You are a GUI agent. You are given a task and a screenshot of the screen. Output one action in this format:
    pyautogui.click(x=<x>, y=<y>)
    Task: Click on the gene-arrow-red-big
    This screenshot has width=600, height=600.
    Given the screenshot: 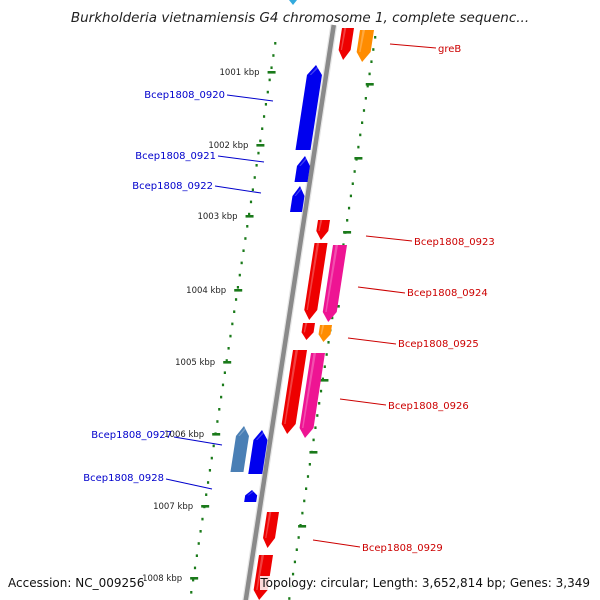 What is the action you would take?
    pyautogui.click(x=294, y=392)
    